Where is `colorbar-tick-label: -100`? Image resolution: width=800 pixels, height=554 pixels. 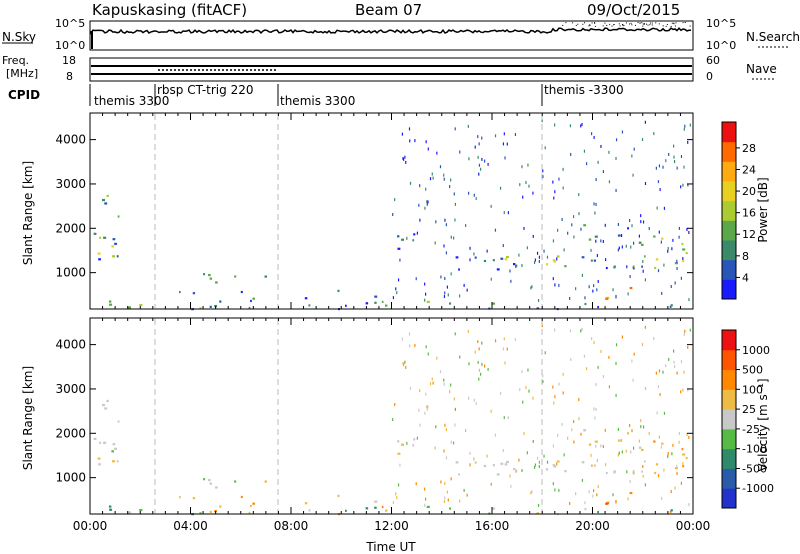
colorbar-tick-label: -100 is located at coordinates (754, 449).